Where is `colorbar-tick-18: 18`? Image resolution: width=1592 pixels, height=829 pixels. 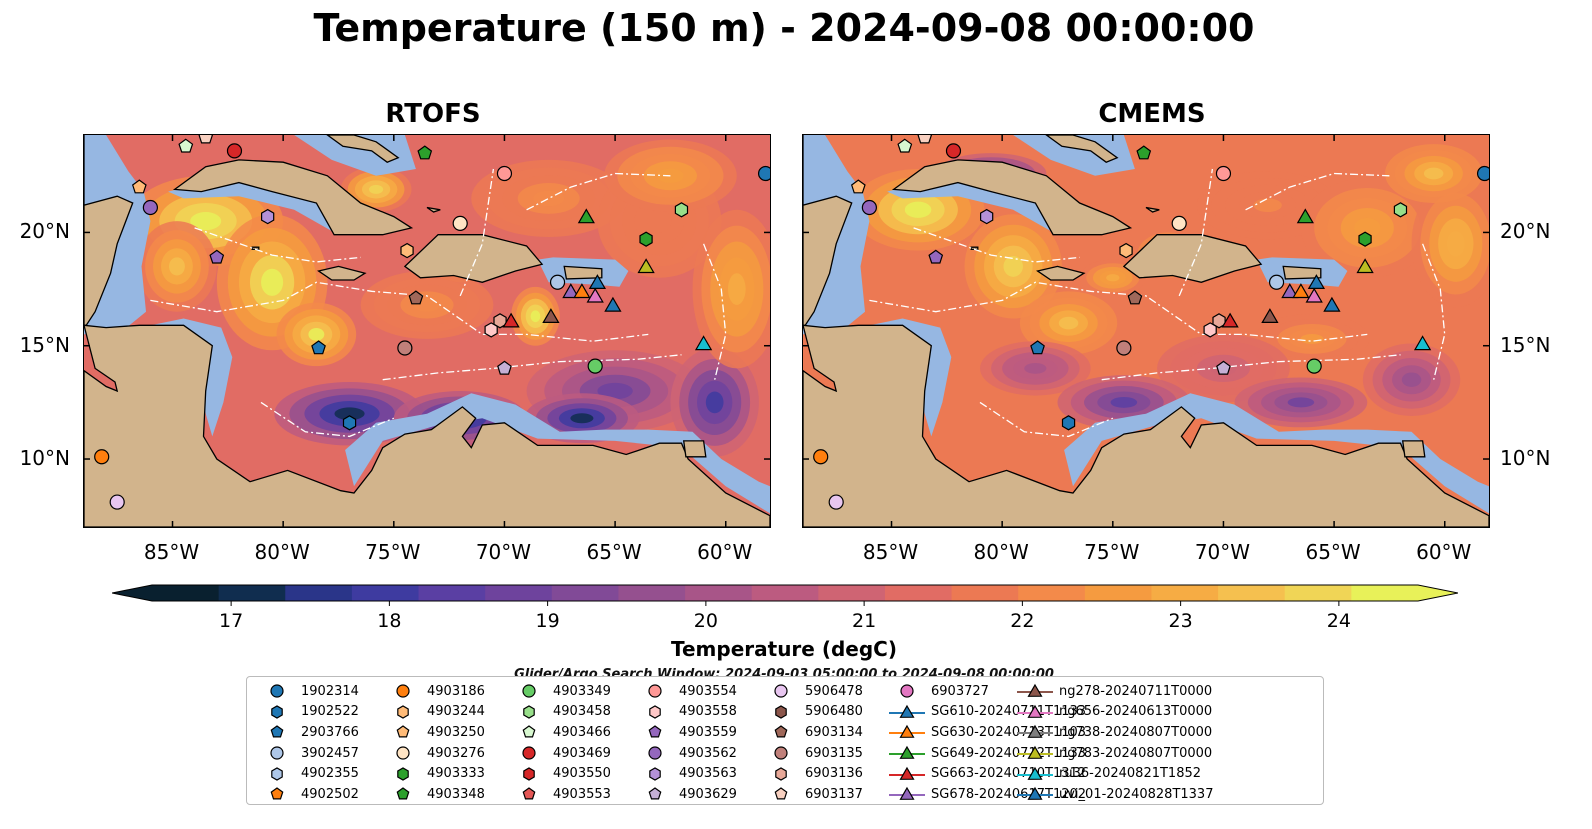
colorbar-tick-18: 18 is located at coordinates (389, 621).